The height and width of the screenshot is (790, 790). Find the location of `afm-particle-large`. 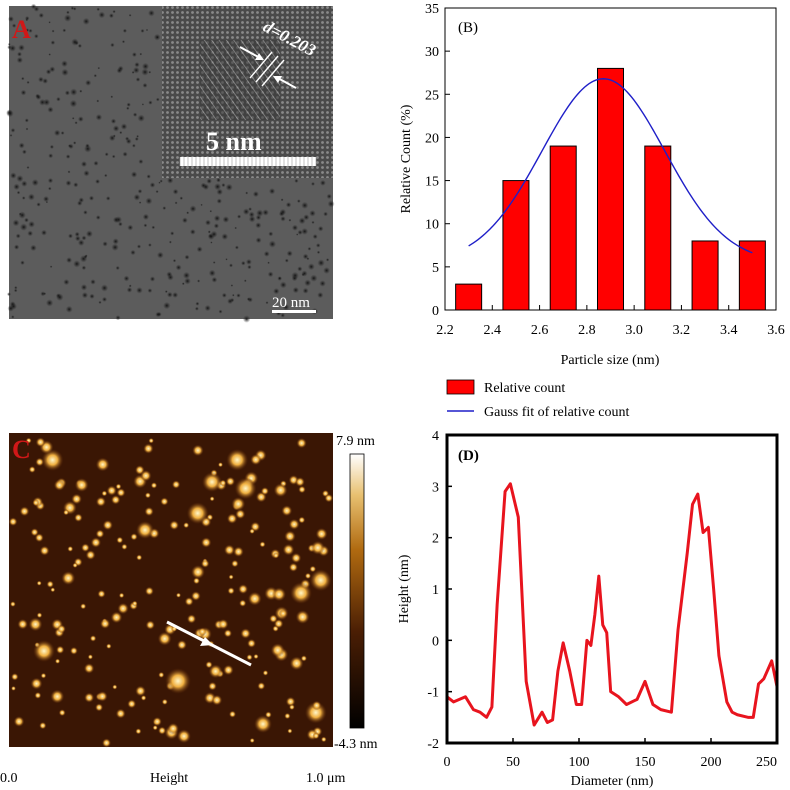

afm-particle-large is located at coordinates (212, 482).